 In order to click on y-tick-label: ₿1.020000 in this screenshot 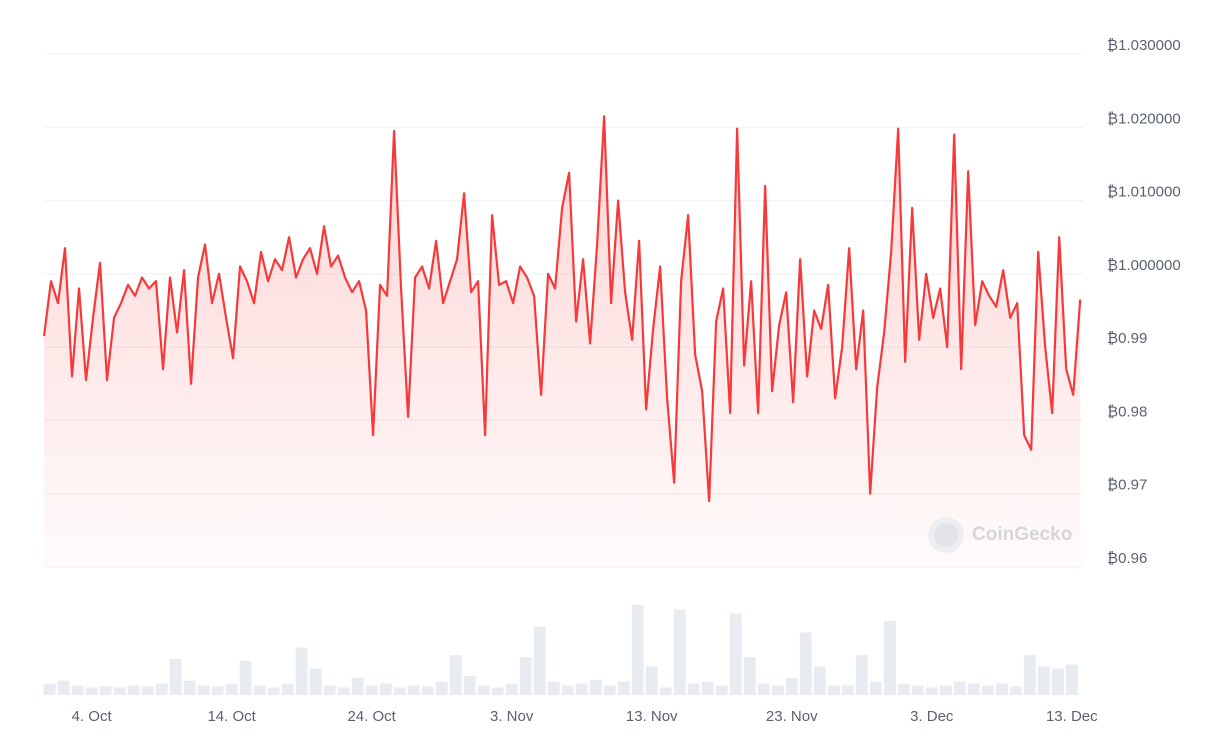, I will do `click(1144, 118)`.